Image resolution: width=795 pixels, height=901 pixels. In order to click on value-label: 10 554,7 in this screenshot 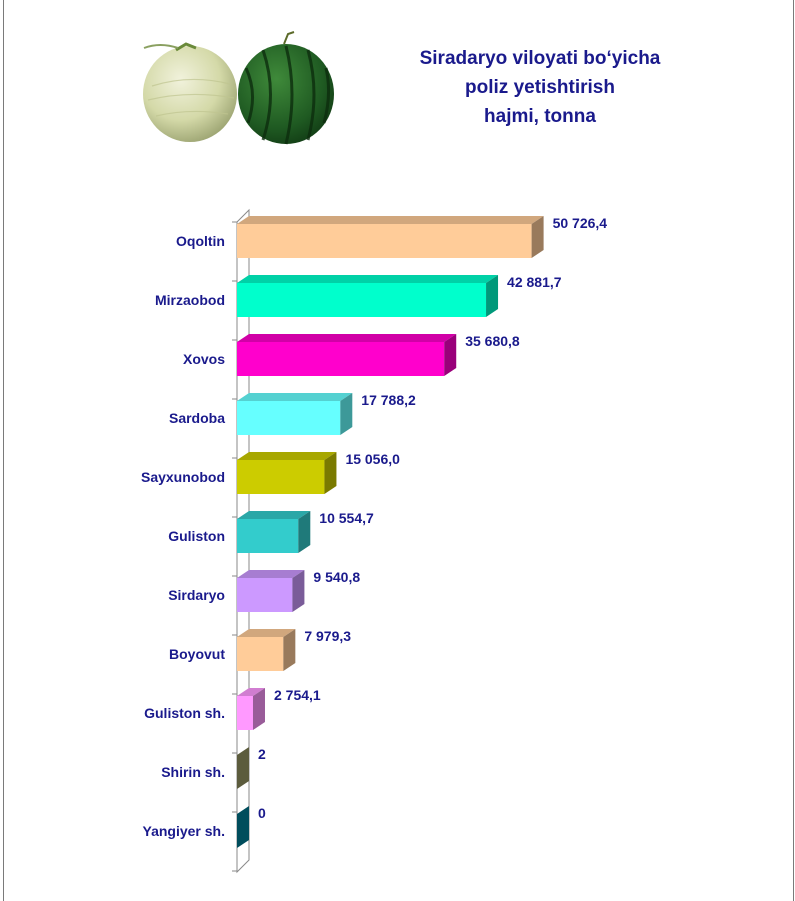, I will do `click(346, 518)`.